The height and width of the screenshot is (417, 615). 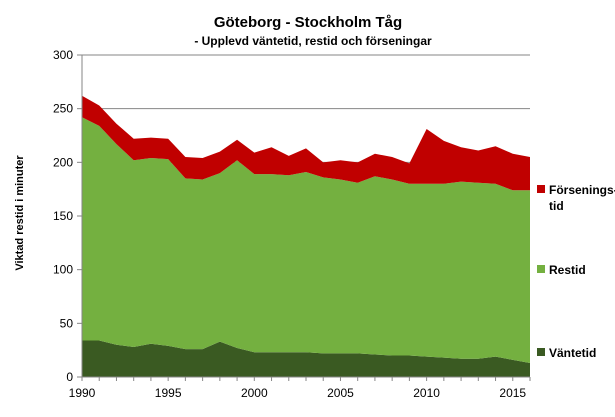 What do you see at coordinates (63, 55) in the screenshot?
I see `y-tick-label: 300` at bounding box center [63, 55].